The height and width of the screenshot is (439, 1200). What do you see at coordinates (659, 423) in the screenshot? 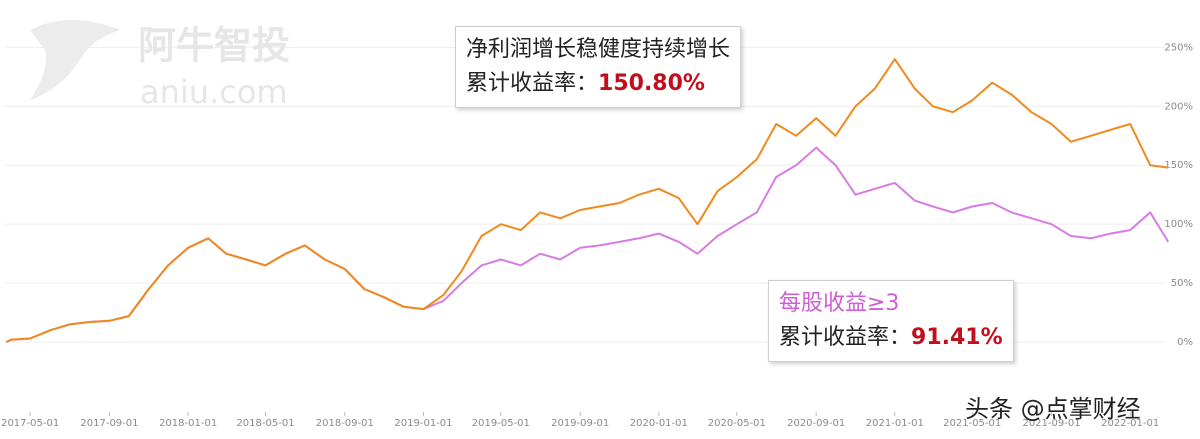
I see `x-tick-label: 2020-01-01` at bounding box center [659, 423].